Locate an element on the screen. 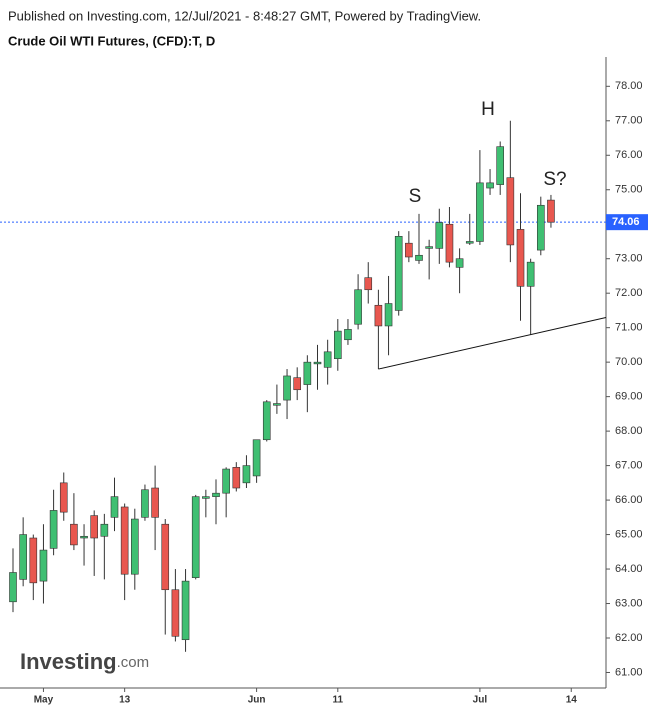 The height and width of the screenshot is (708, 654). annotation: S is located at coordinates (415, 196).